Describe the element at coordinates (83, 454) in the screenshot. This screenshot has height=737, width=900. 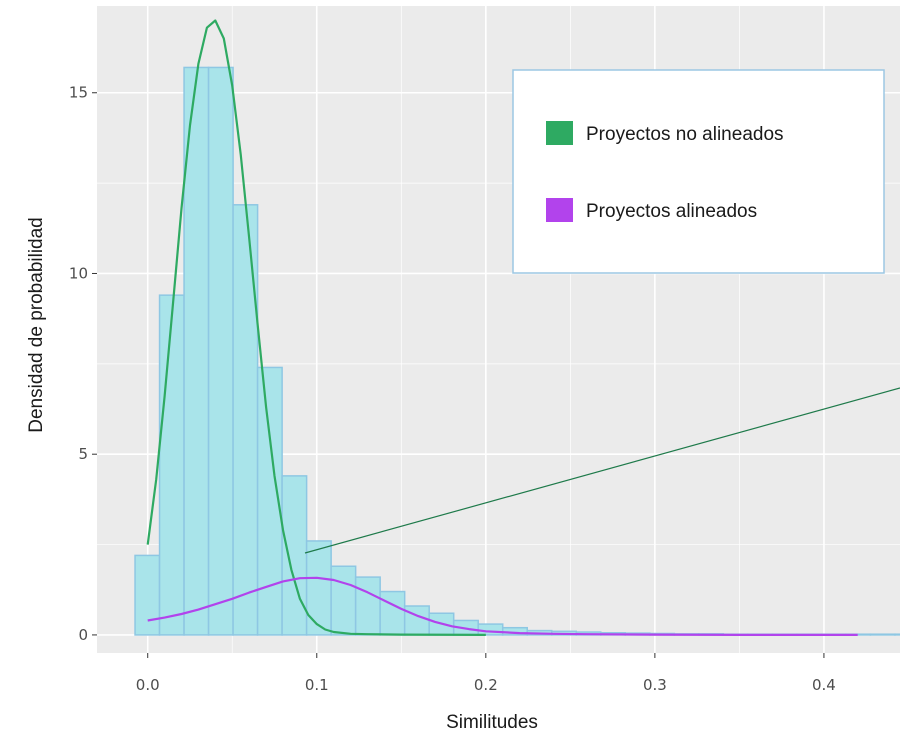
I see `y-tick-label: 5` at that location.